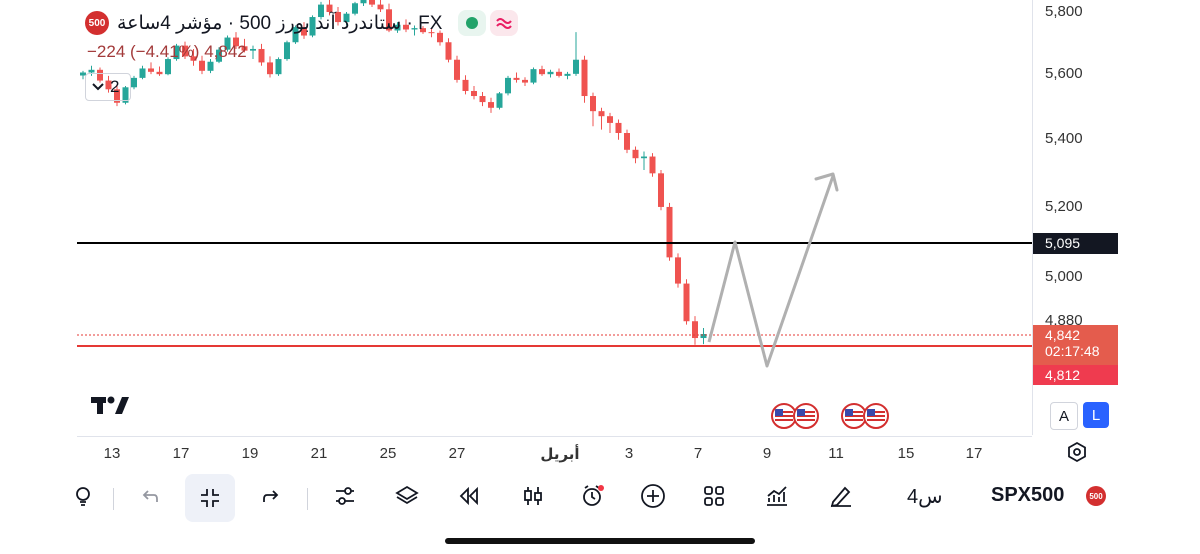 The height and width of the screenshot is (554, 1200). What do you see at coordinates (280, 23) in the screenshot?
I see `symbol-title: ستاندرد آند بورز 500 · مؤشر 4ساعة · FX` at bounding box center [280, 23].